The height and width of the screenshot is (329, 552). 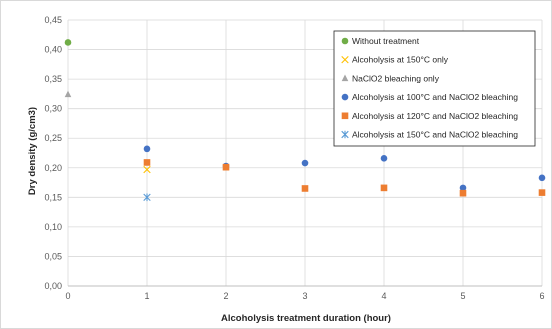 What do you see at coordinates (396, 78) in the screenshot?
I see `legend-label: NaClO2 bleaching only` at bounding box center [396, 78].